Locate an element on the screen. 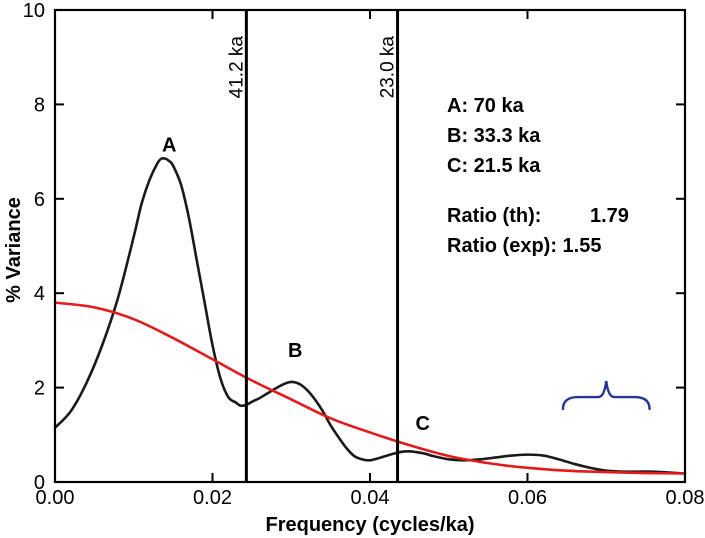 The height and width of the screenshot is (538, 705). info-line-b: B: 33.3 ka is located at coordinates (494, 136).